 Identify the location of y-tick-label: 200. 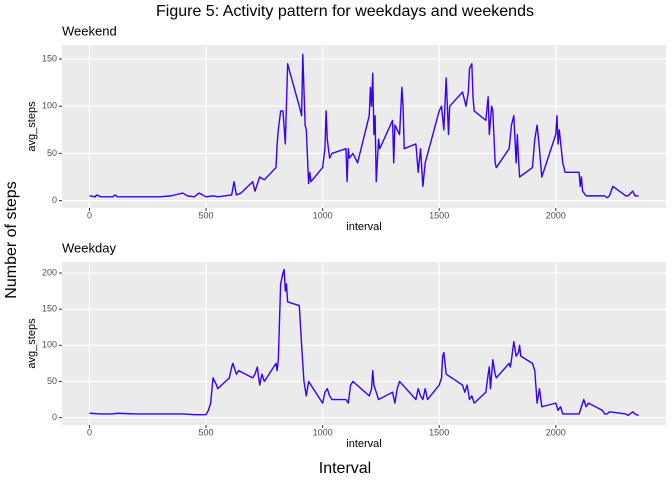
(49, 272).